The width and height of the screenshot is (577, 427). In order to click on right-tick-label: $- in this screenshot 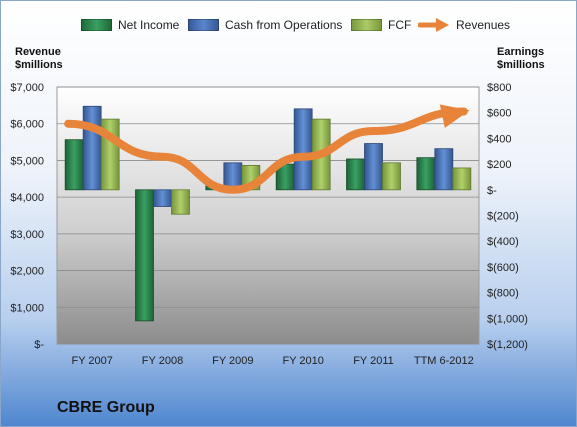, I will do `click(492, 191)`.